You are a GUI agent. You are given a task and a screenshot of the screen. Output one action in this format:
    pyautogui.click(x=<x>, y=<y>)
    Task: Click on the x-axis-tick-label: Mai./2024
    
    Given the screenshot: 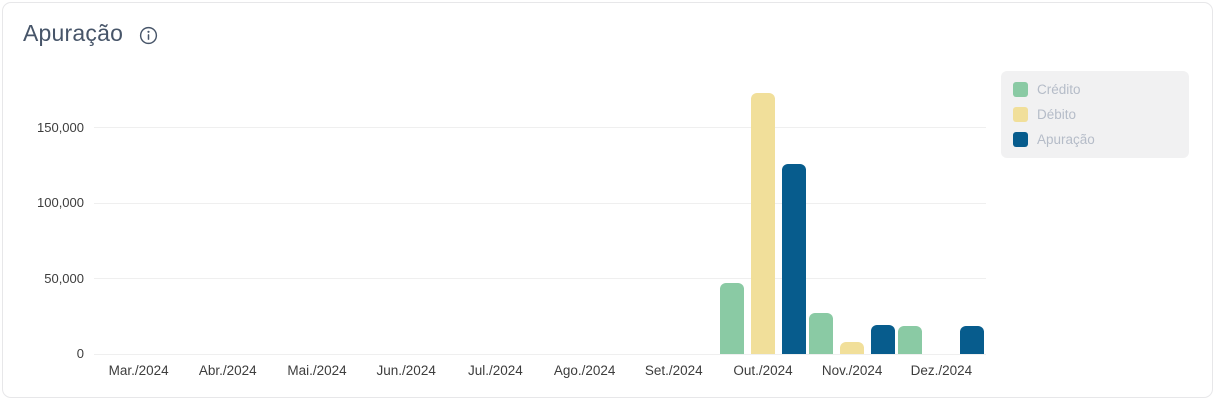 What is the action you would take?
    pyautogui.click(x=317, y=370)
    